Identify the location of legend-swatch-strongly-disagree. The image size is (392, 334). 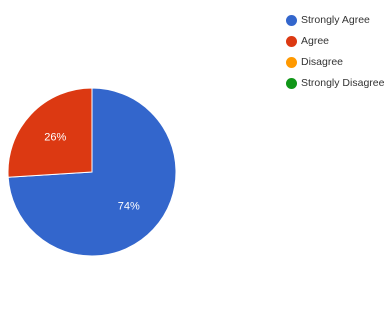
(291, 83).